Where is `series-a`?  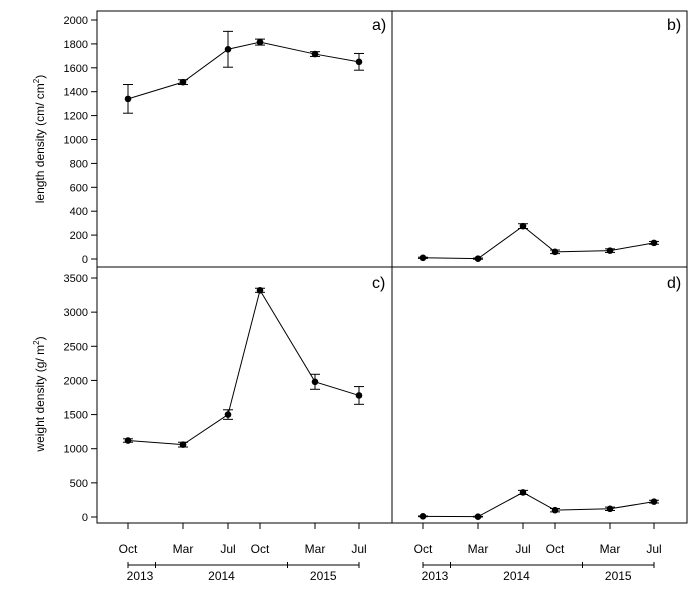 series-a is located at coordinates (243, 72).